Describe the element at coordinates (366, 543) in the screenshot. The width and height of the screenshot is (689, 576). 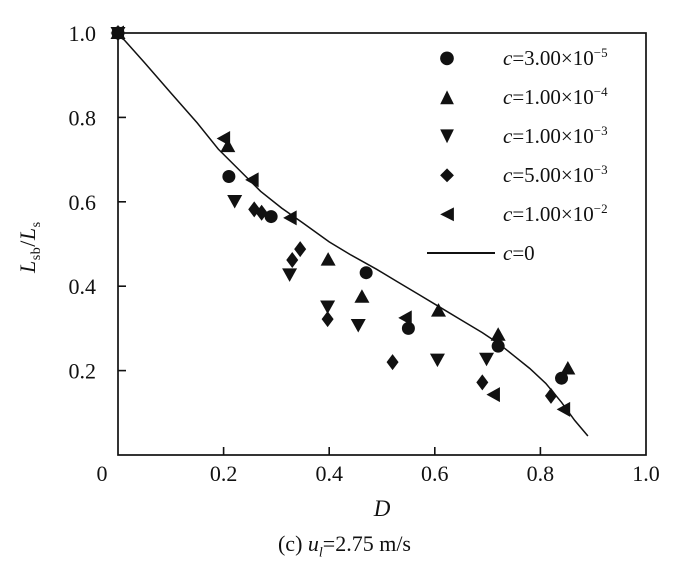
I see `caption-value: =2.75 m/s` at that location.